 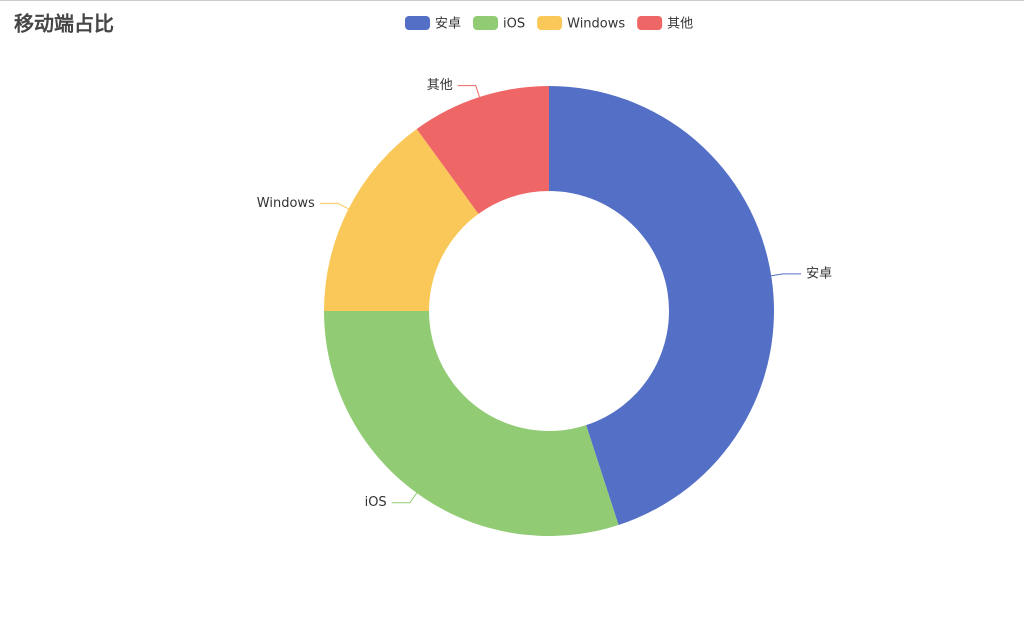 I want to click on slice-label: 安卓, so click(x=819, y=273).